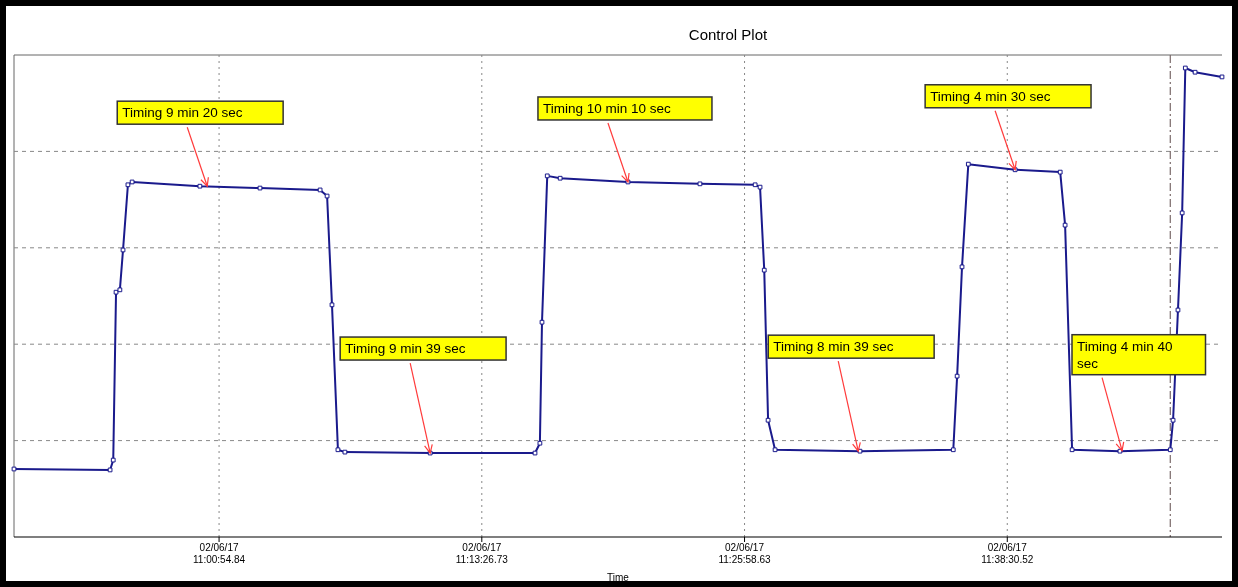 This screenshot has height=587, width=1238. What do you see at coordinates (182, 113) in the screenshot?
I see `annotation: Timing 9 min 20 sec` at bounding box center [182, 113].